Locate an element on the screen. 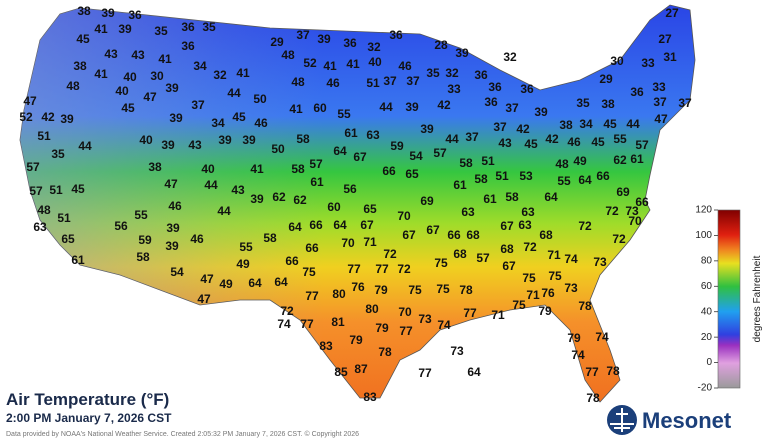  colorbar-tick-label: 120 is located at coordinates (703, 210).